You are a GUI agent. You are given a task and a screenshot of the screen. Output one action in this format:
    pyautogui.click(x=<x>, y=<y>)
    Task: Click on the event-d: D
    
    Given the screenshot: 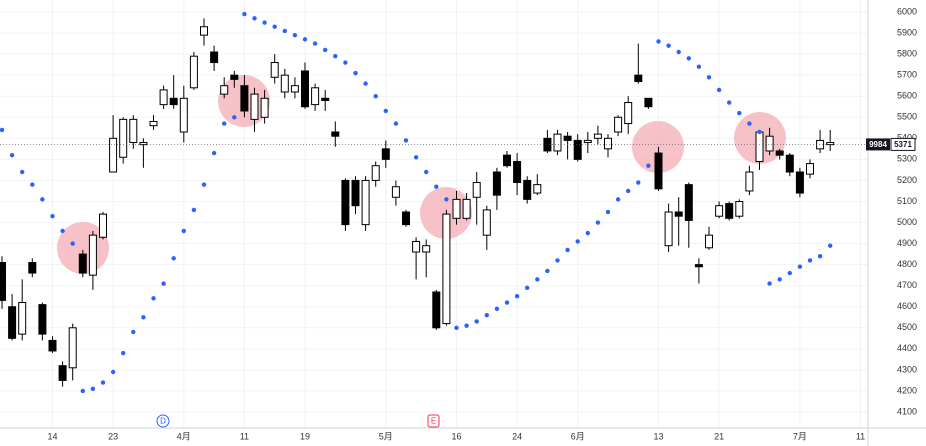 What is the action you would take?
    pyautogui.click(x=163, y=421)
    